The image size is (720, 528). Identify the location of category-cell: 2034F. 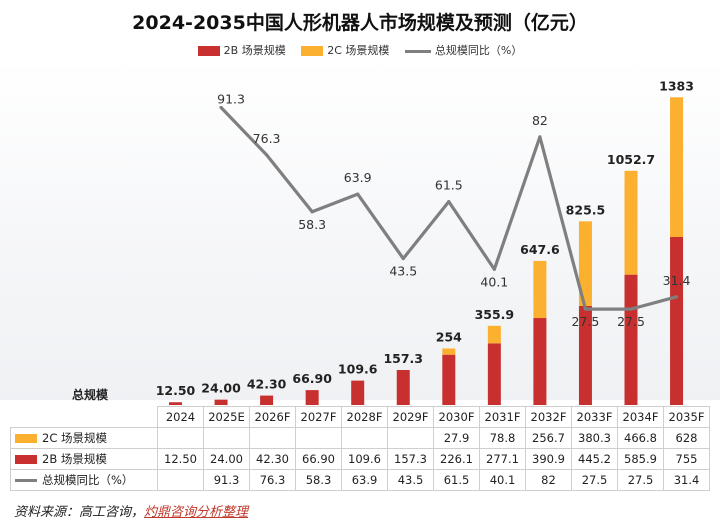
(640, 417).